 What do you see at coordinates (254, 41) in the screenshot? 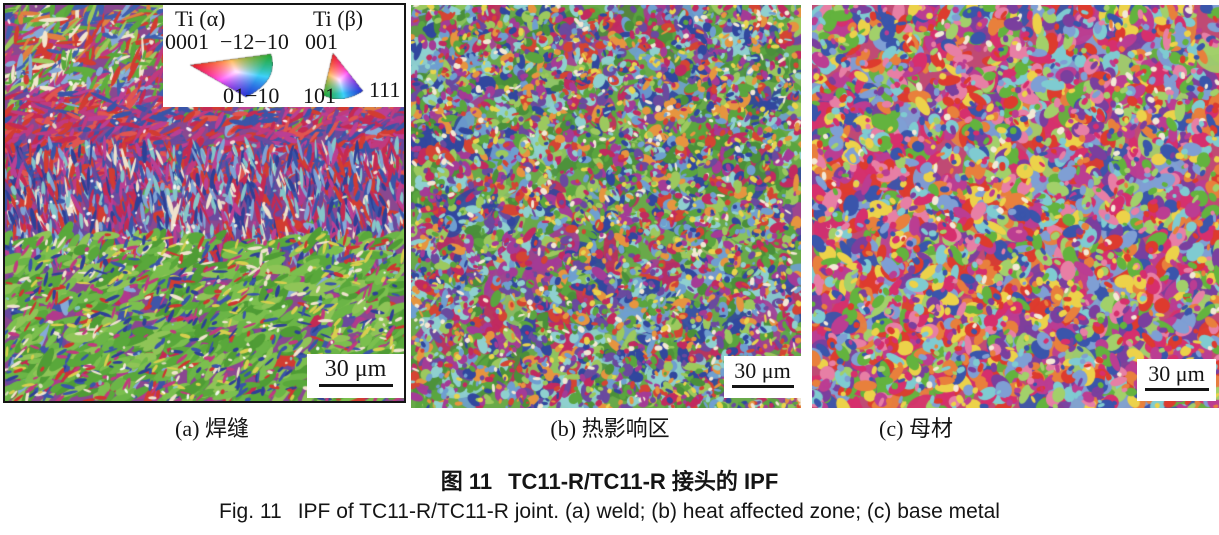
I see `alpha-pole-m12m10-label: −12−10` at bounding box center [254, 41].